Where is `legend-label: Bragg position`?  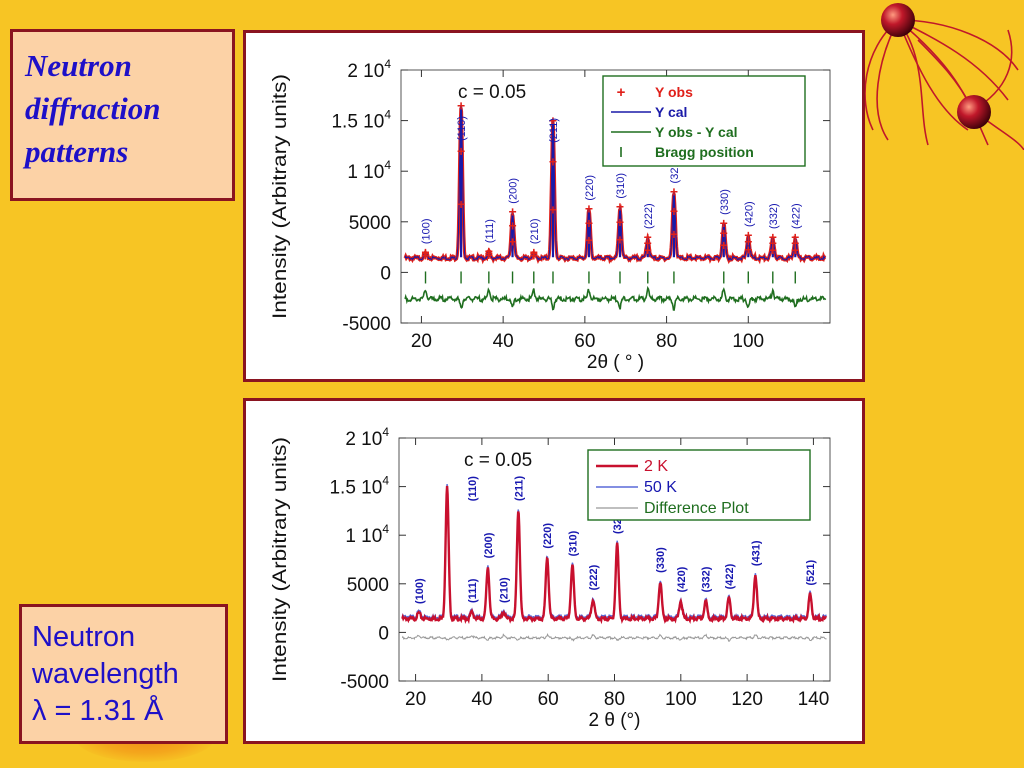
legend-label: Bragg position is located at coordinates (704, 152).